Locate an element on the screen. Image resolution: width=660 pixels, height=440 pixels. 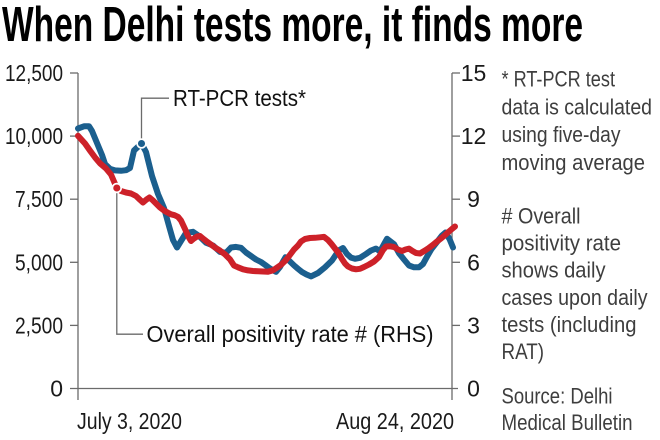
svg-text: cases upon daily is located at coordinates (575, 297).